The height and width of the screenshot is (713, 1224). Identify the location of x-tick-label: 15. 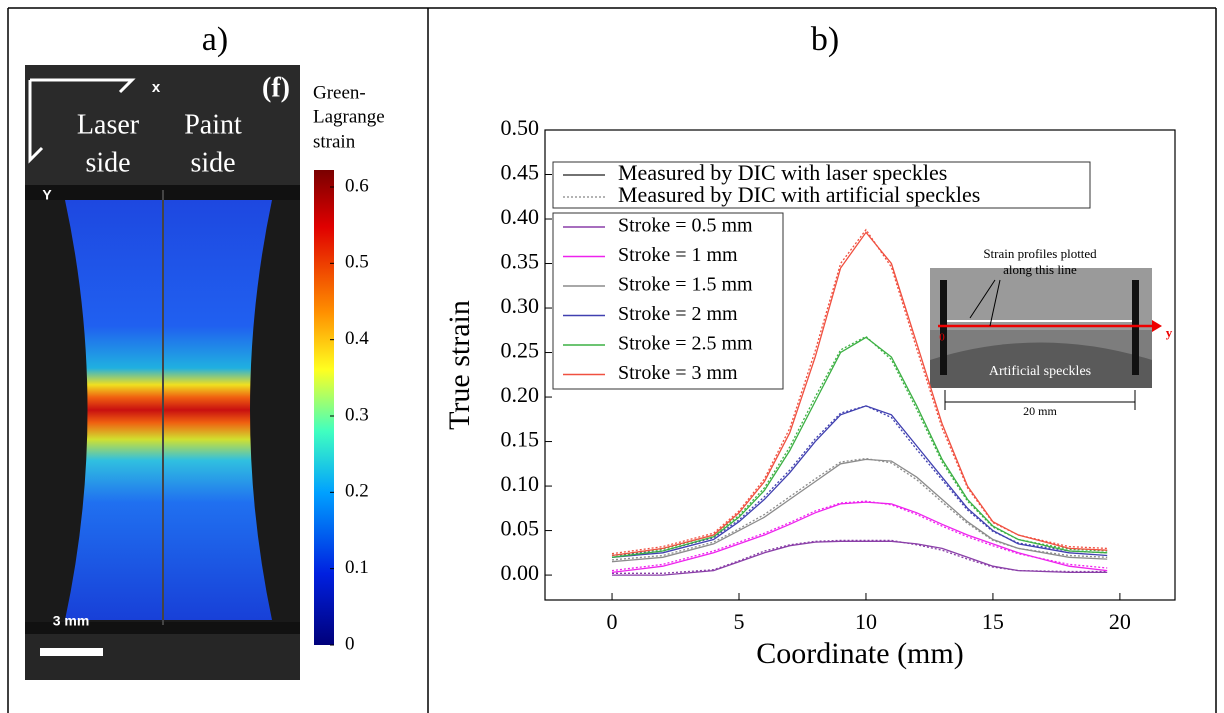
(993, 621).